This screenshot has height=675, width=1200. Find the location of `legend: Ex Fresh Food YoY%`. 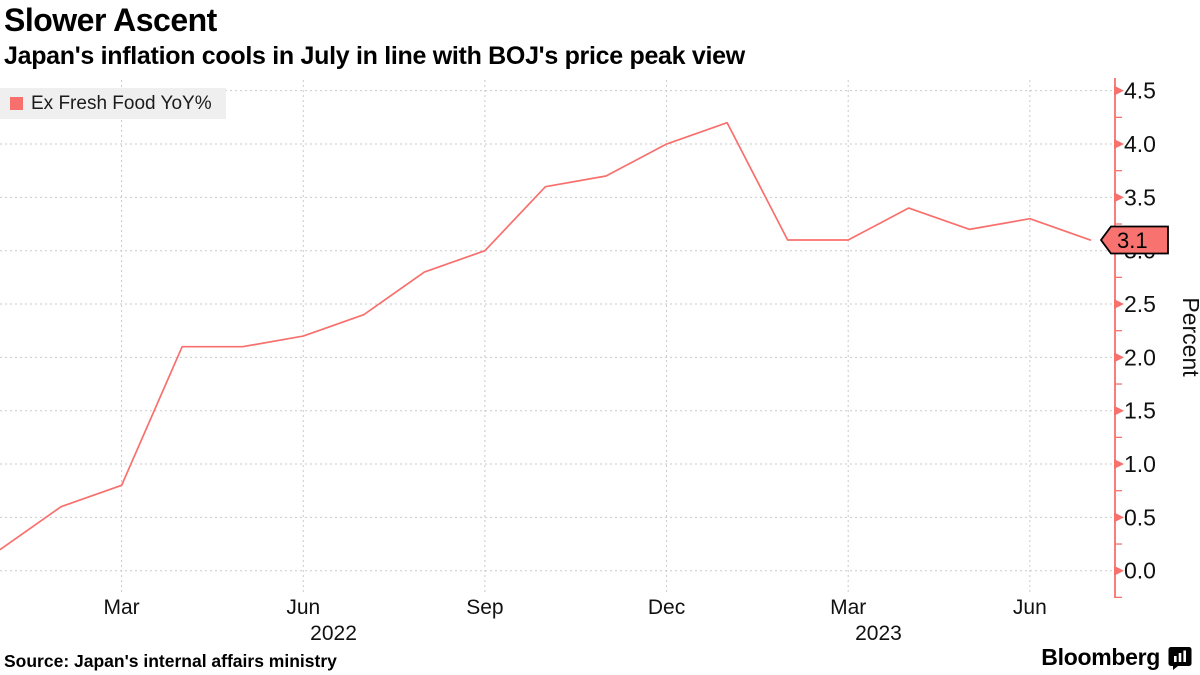

legend: Ex Fresh Food YoY% is located at coordinates (113, 103).